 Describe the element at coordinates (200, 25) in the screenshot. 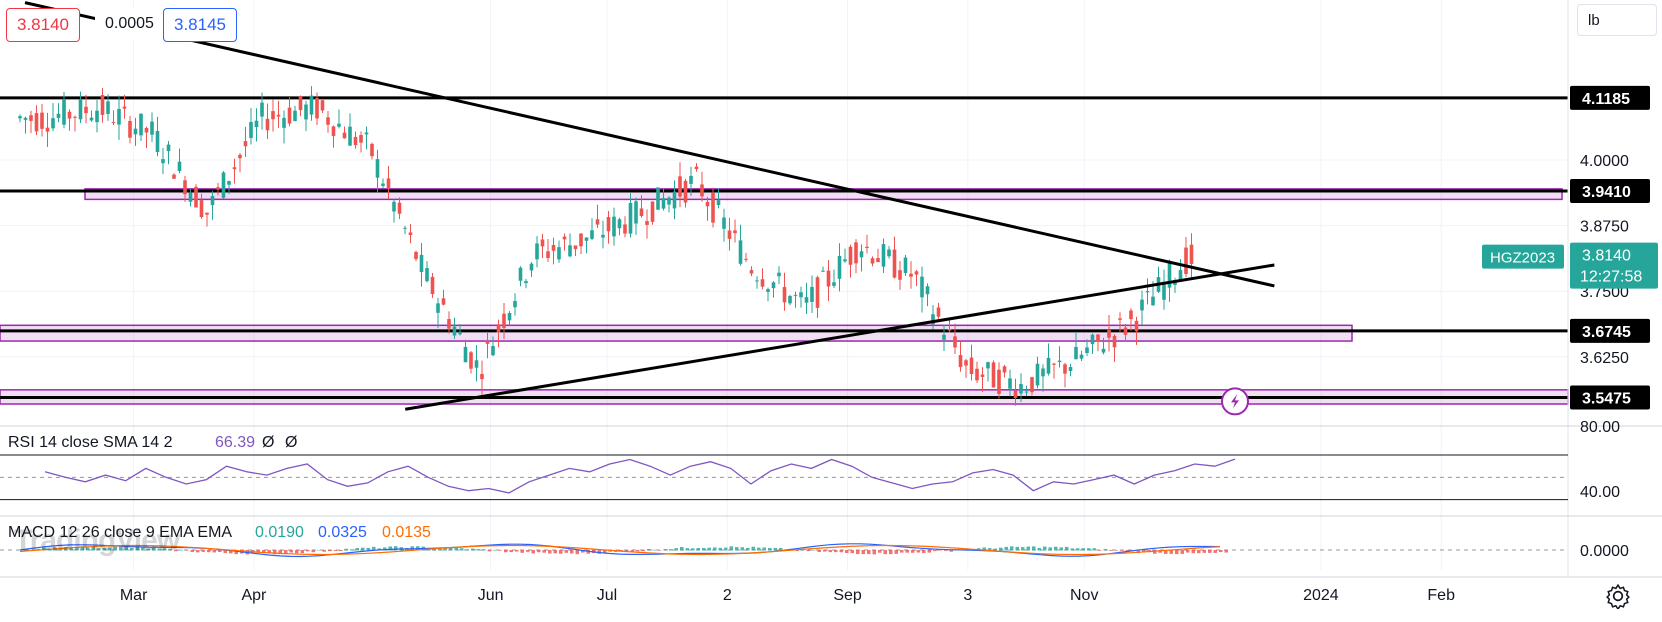

I see `ask-price-pill: 3.8145` at that location.